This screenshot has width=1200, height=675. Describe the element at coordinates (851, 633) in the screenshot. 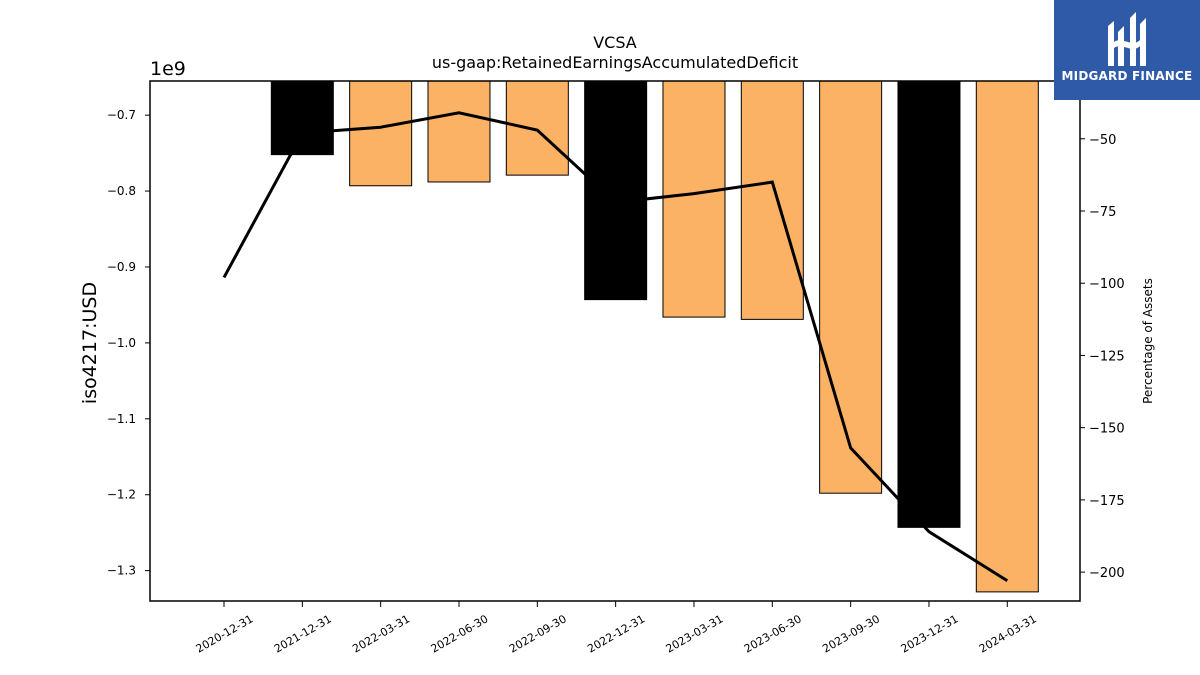

I see `x-tick-label: 2023-09-30` at that location.